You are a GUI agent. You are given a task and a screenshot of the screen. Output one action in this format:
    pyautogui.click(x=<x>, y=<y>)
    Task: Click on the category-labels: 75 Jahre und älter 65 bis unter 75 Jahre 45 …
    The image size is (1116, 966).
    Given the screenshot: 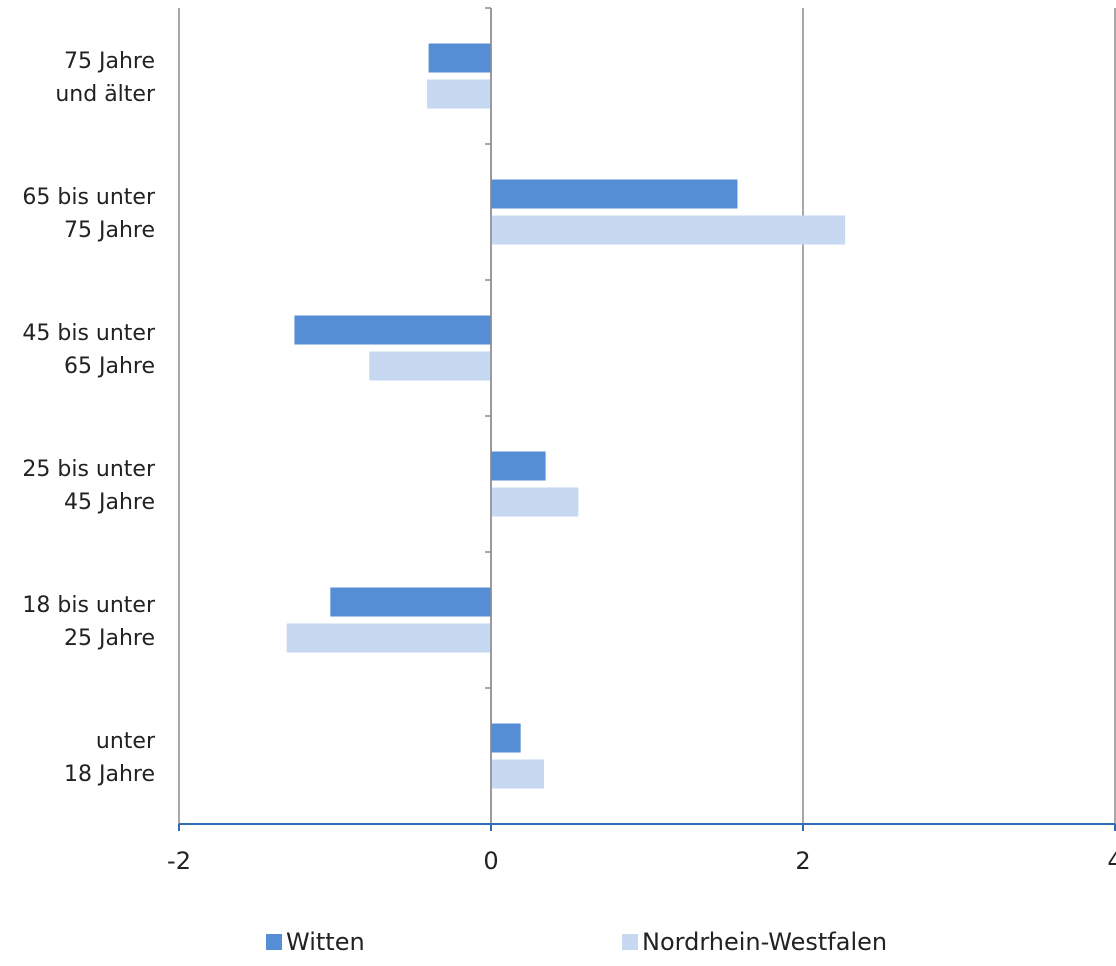 What is the action you would take?
    pyautogui.click(x=89, y=418)
    